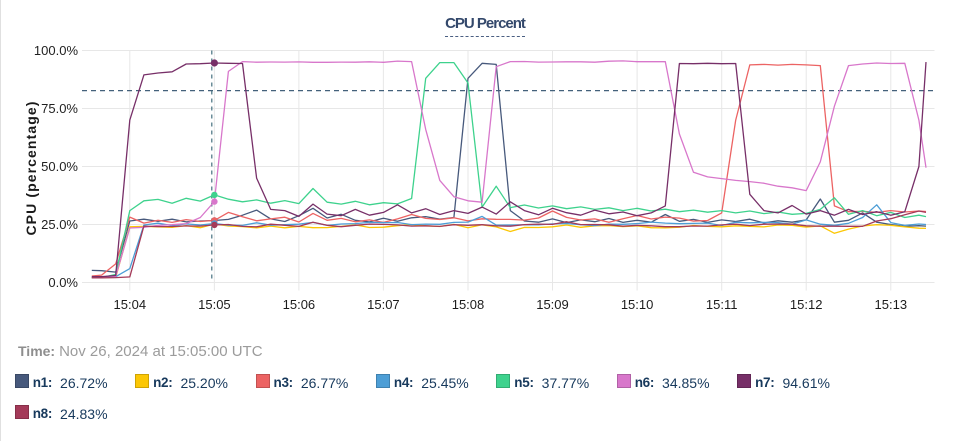 This screenshot has width=968, height=441. Describe the element at coordinates (383, 304) in the screenshot. I see `svg-text: 15:07` at that location.